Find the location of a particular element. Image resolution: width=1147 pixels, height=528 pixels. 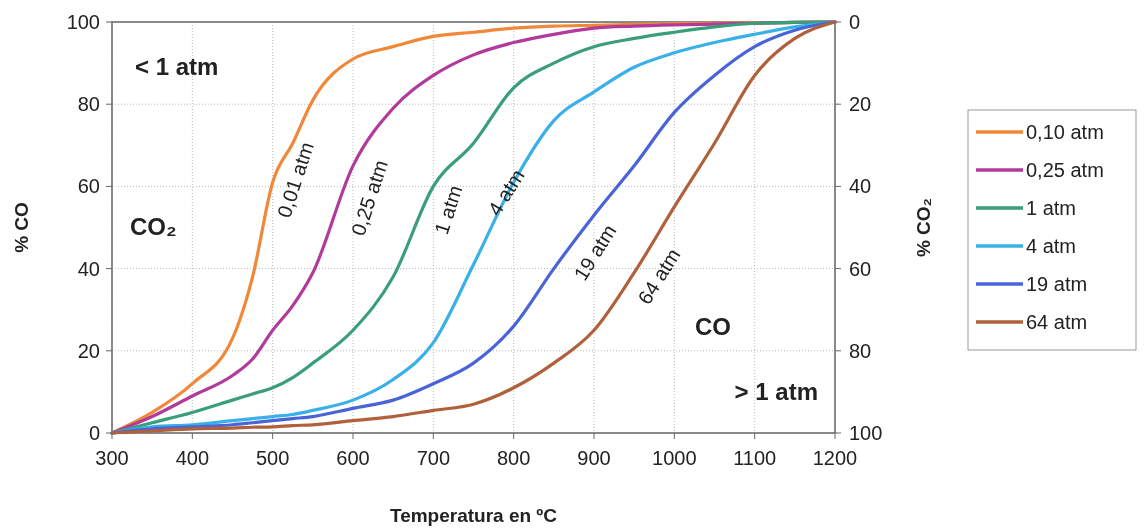

x-axis-title: Temperatura en ºC is located at coordinates (473, 515).